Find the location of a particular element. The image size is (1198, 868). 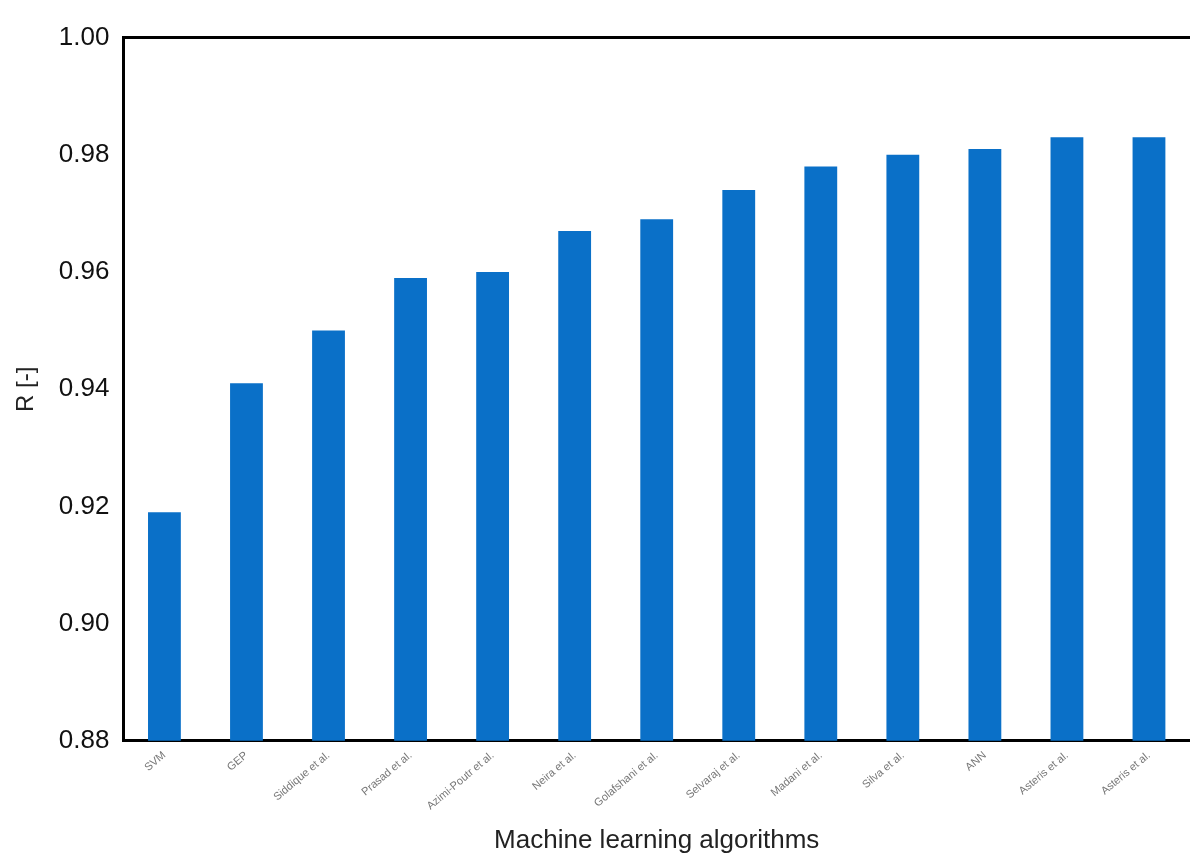

y-tick-label: 0.90 is located at coordinates (84, 621).